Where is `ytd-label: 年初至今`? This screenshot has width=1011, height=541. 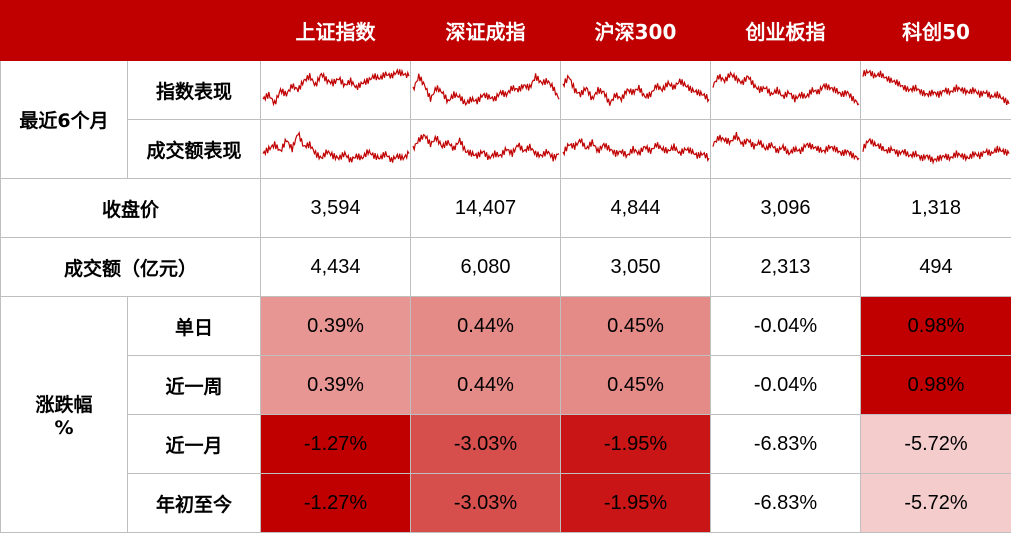 ytd-label: 年初至今 is located at coordinates (194, 503).